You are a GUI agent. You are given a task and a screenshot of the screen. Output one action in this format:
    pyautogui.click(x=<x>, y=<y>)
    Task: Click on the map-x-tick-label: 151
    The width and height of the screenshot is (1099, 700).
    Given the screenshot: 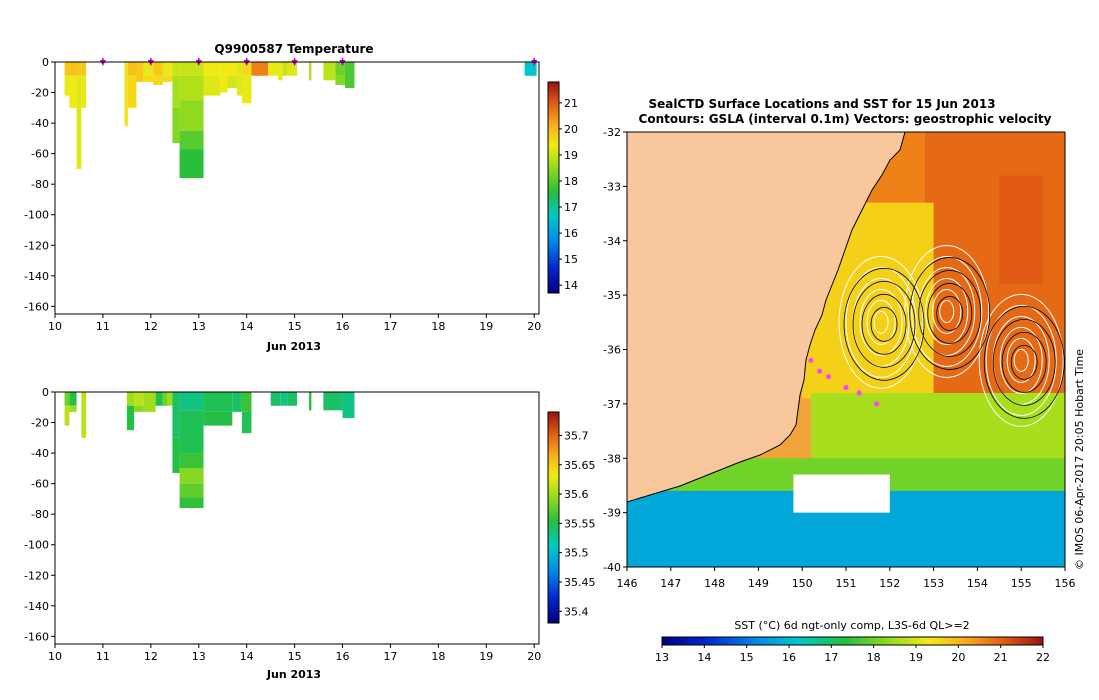 What is the action you would take?
    pyautogui.click(x=846, y=583)
    